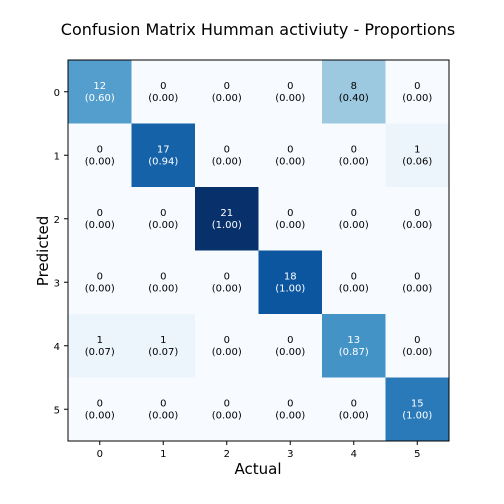 The width and height of the screenshot is (504, 504). Describe the element at coordinates (417, 149) in the screenshot. I see `cell-count-1-5: 1` at that location.